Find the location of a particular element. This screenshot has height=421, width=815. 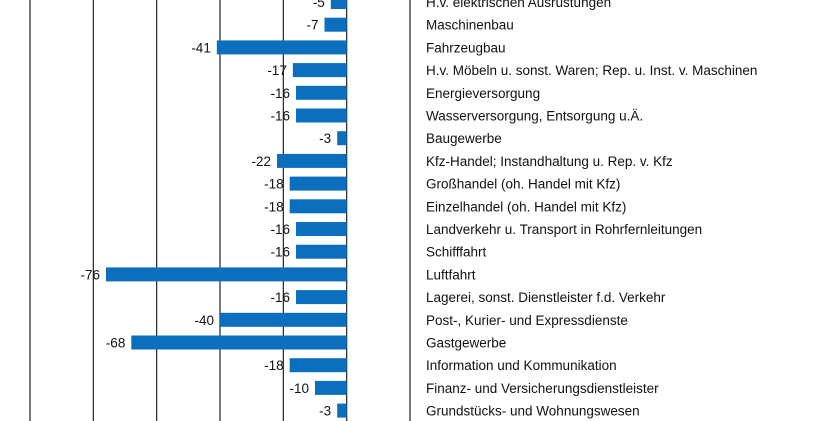

category-label: Maschinenbau is located at coordinates (470, 25).